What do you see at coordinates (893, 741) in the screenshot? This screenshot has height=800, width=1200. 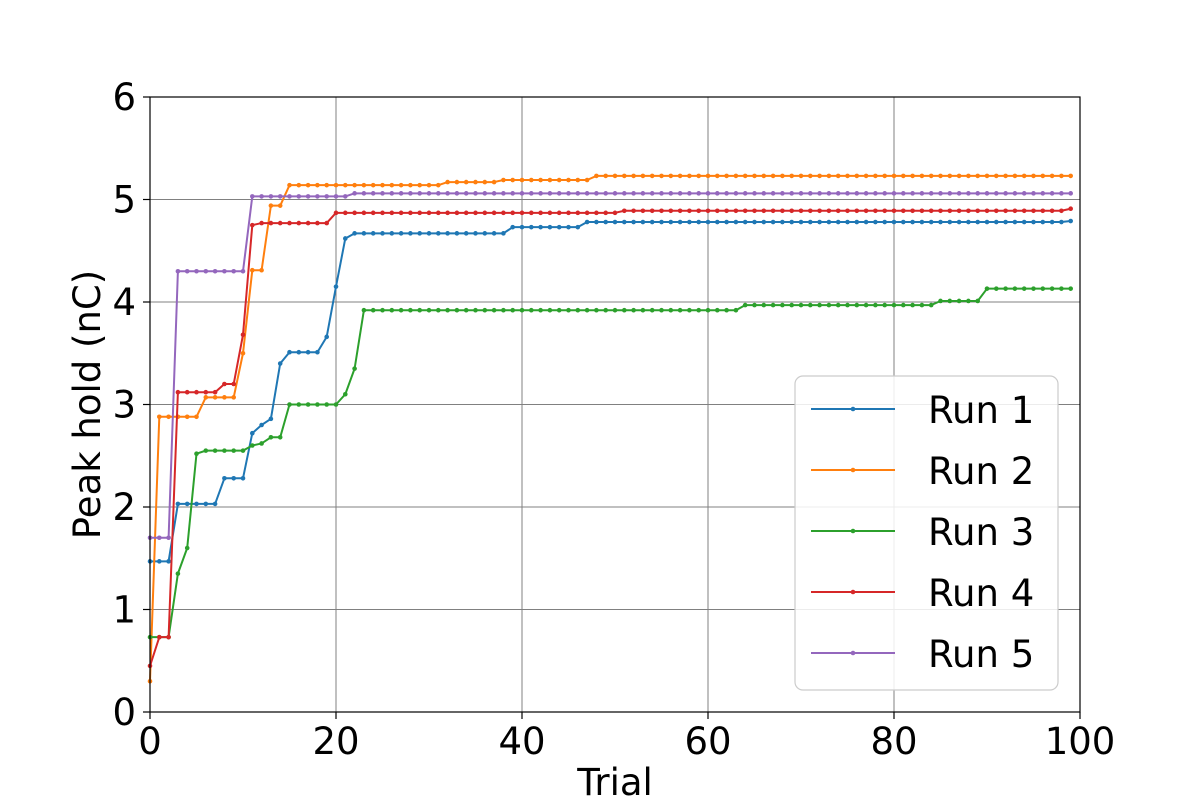 I see `x-tick-label: 80` at bounding box center [893, 741].